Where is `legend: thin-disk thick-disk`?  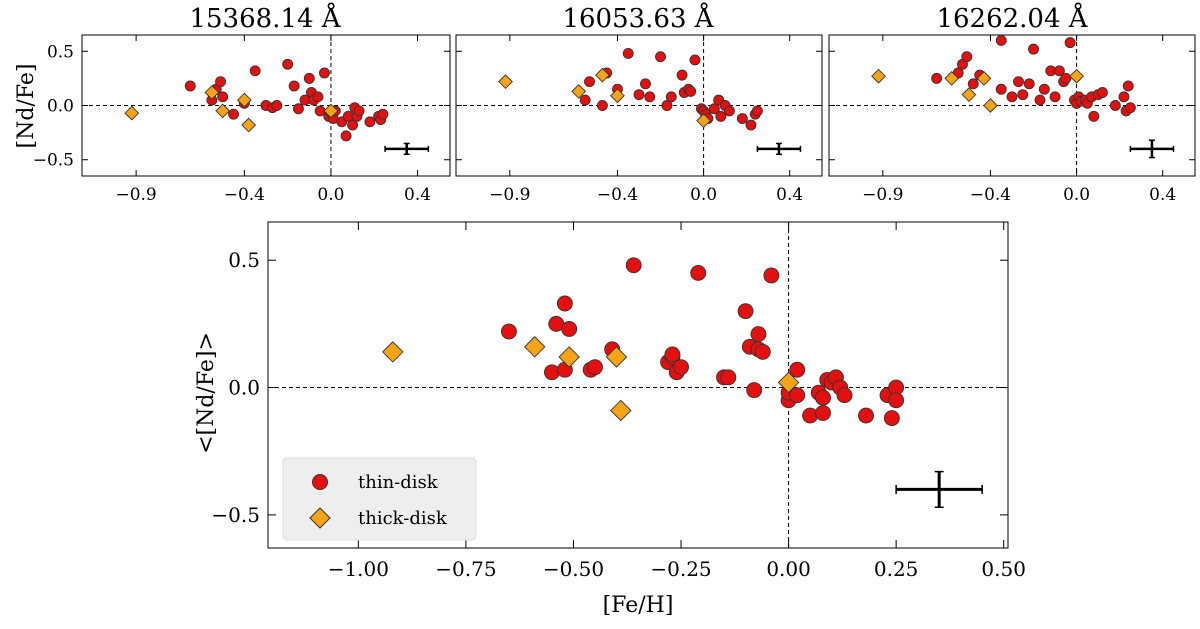
legend: thin-disk thick-disk is located at coordinates (379, 499).